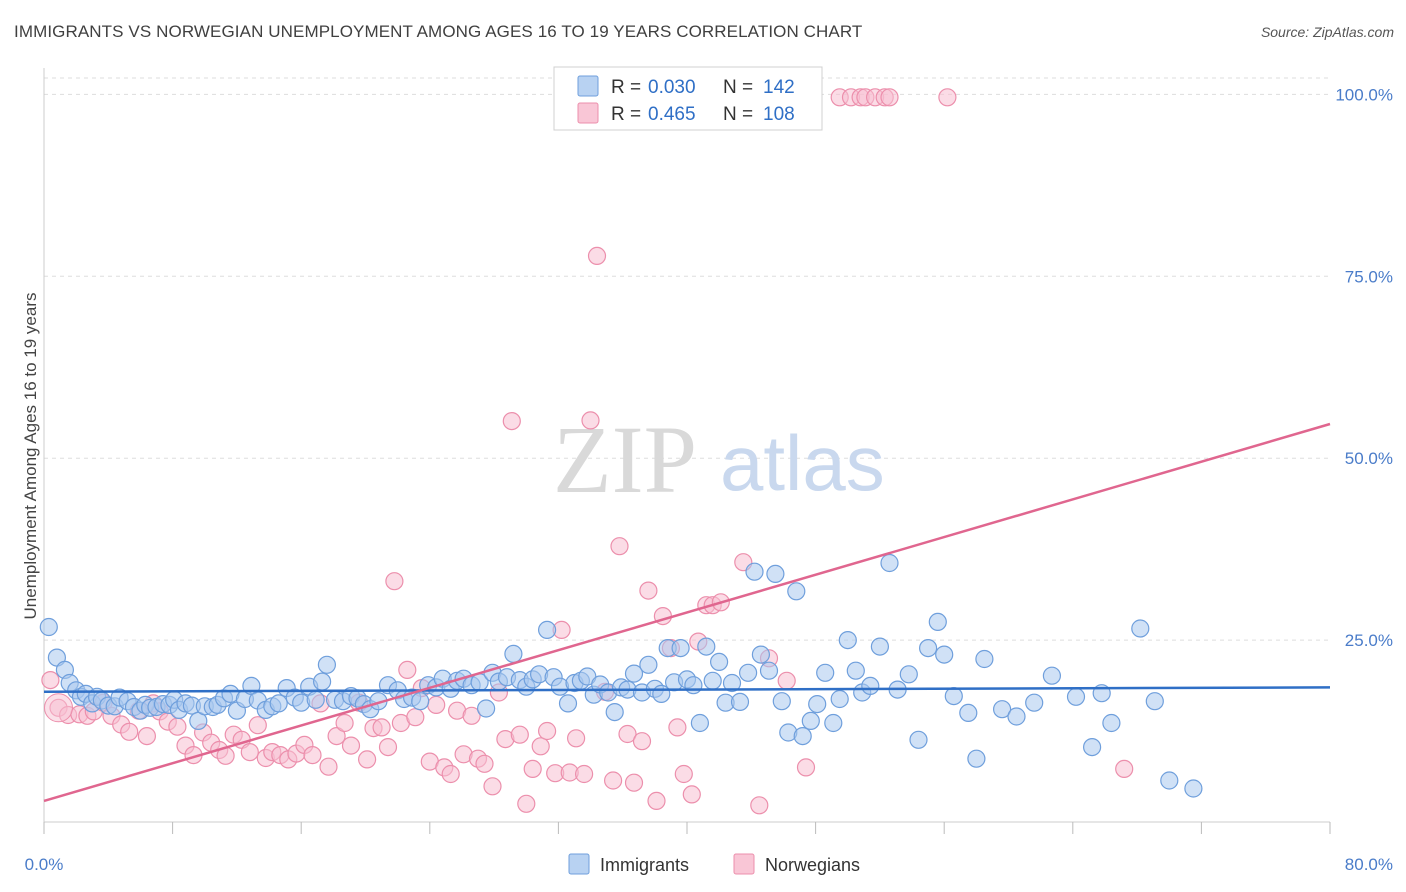 The width and height of the screenshot is (1406, 892). Describe the element at coordinates (812, 865) in the screenshot. I see `bottom-legend-norwegians: Norwegians` at that location.